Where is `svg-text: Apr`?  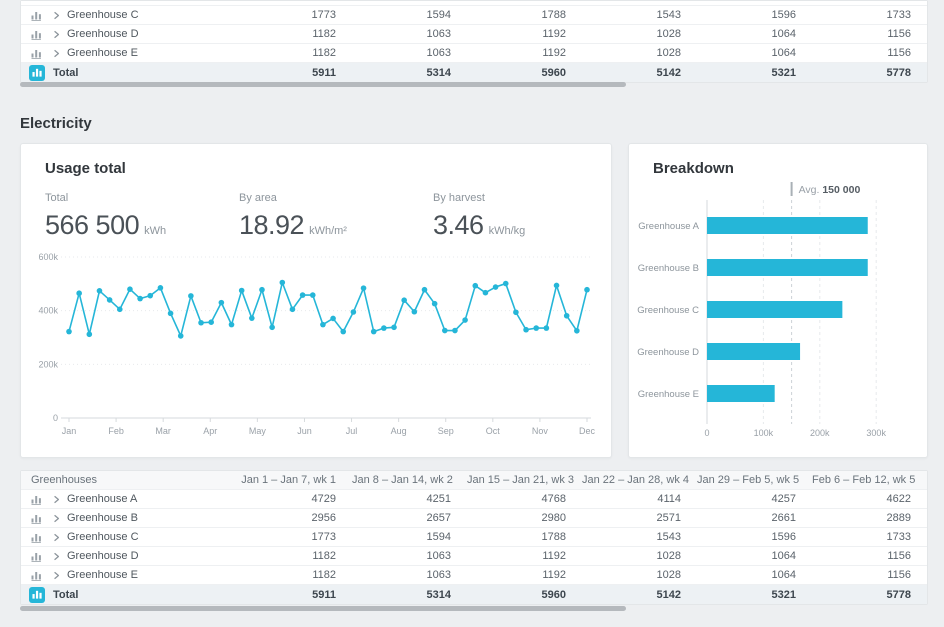
svg-text: Apr is located at coordinates (210, 431).